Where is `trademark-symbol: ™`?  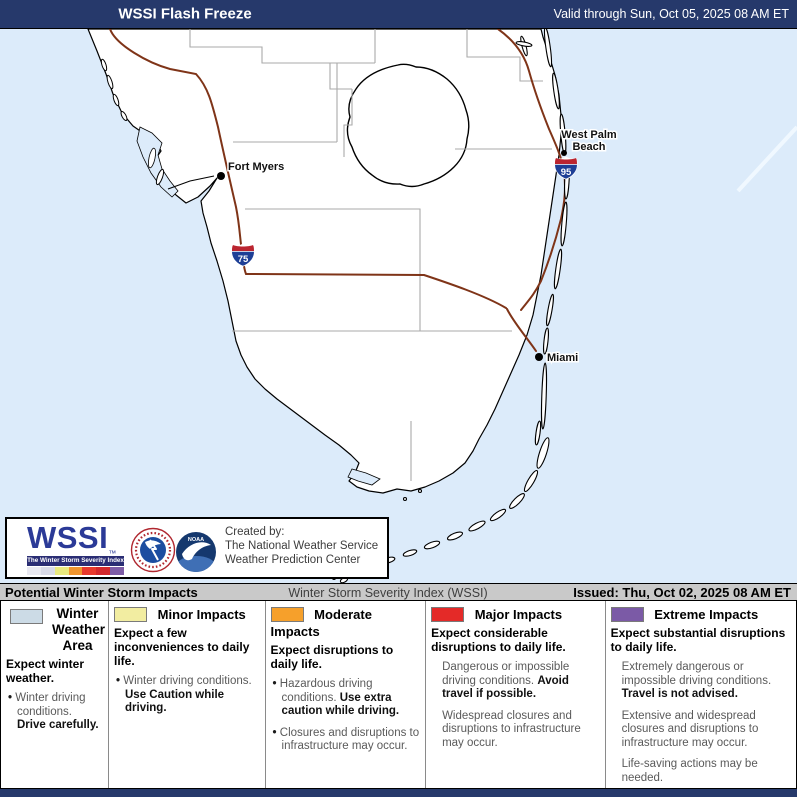
trademark-symbol: ™ is located at coordinates (112, 553).